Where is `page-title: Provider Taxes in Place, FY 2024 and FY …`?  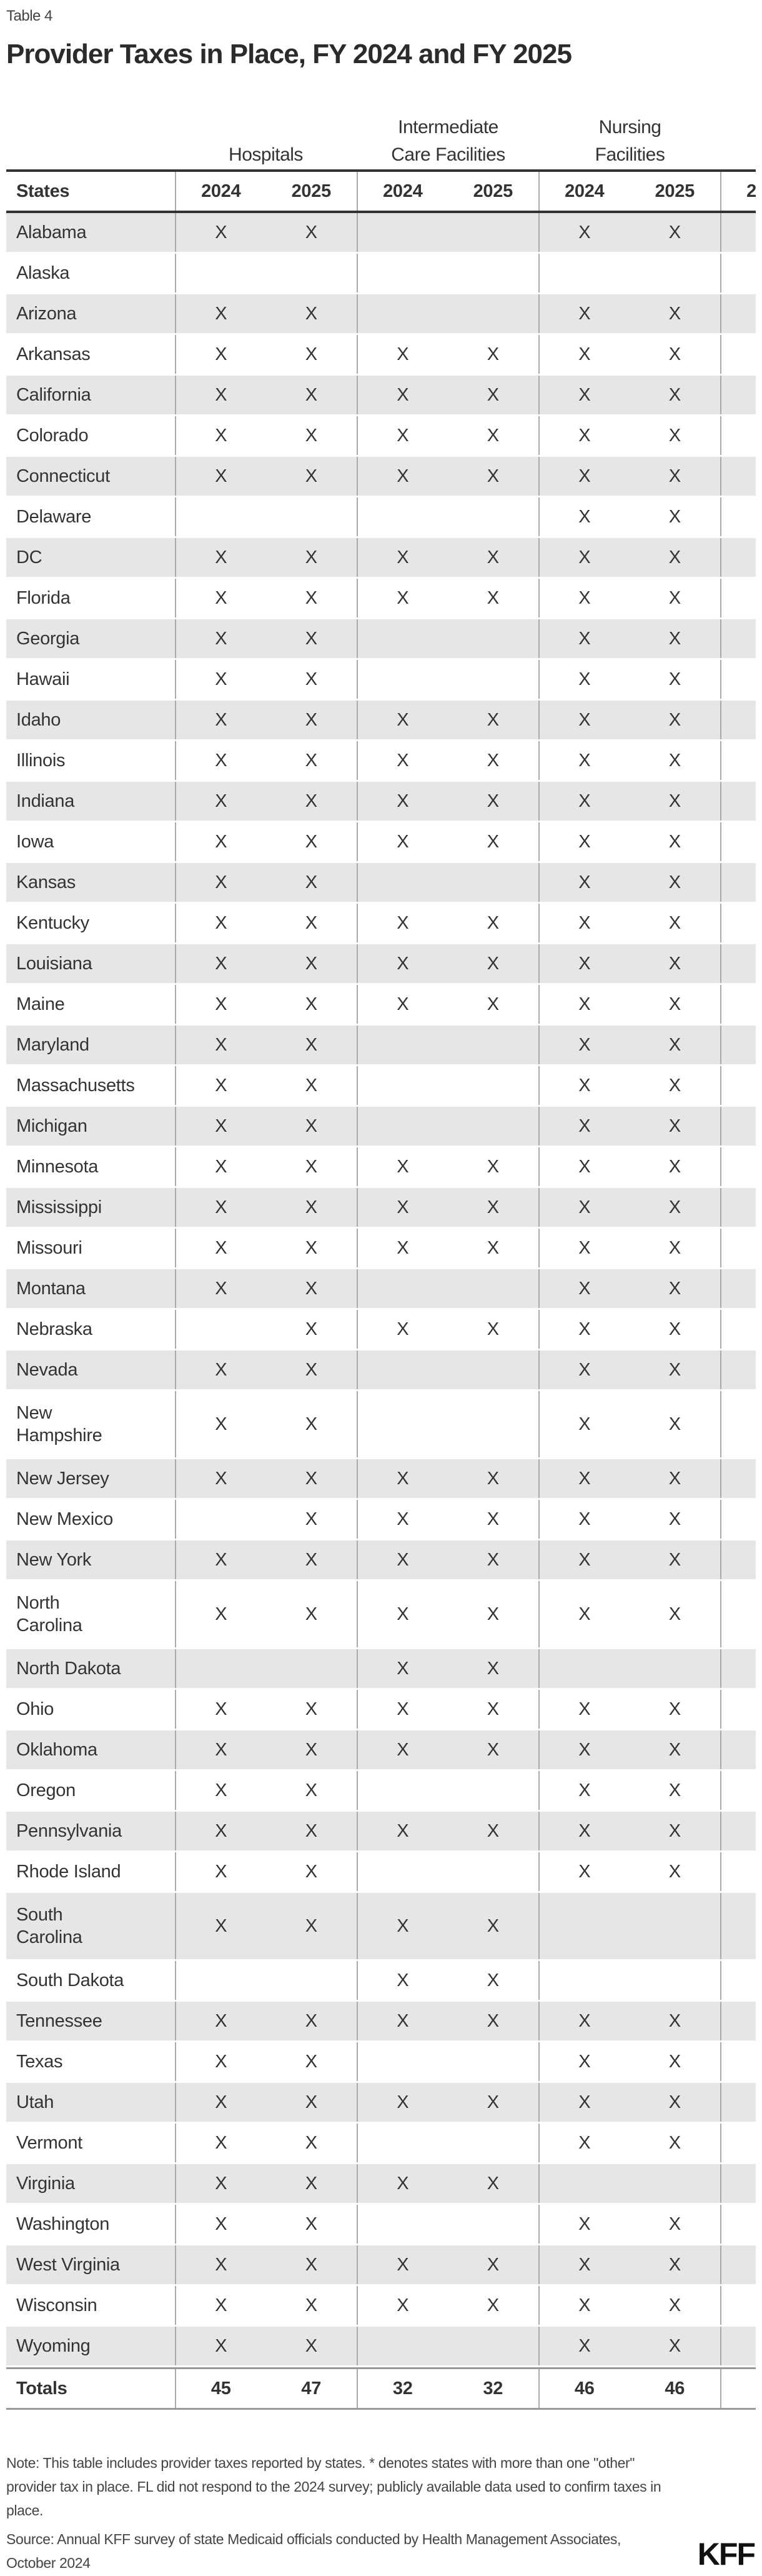
page-title: Provider Taxes in Place, FY 2024 and FY … is located at coordinates (289, 54).